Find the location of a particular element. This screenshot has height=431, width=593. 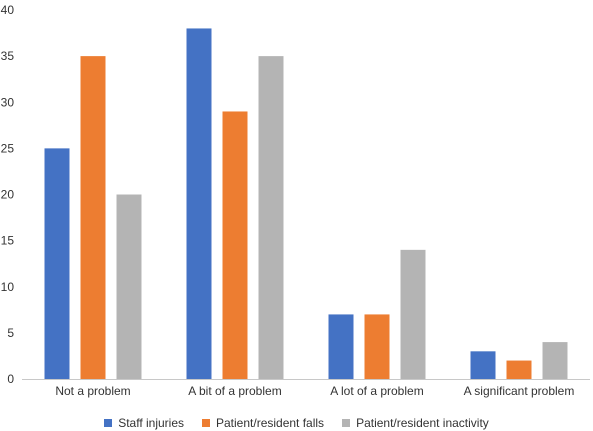

y-tick-label: 40 is located at coordinates (8, 10).